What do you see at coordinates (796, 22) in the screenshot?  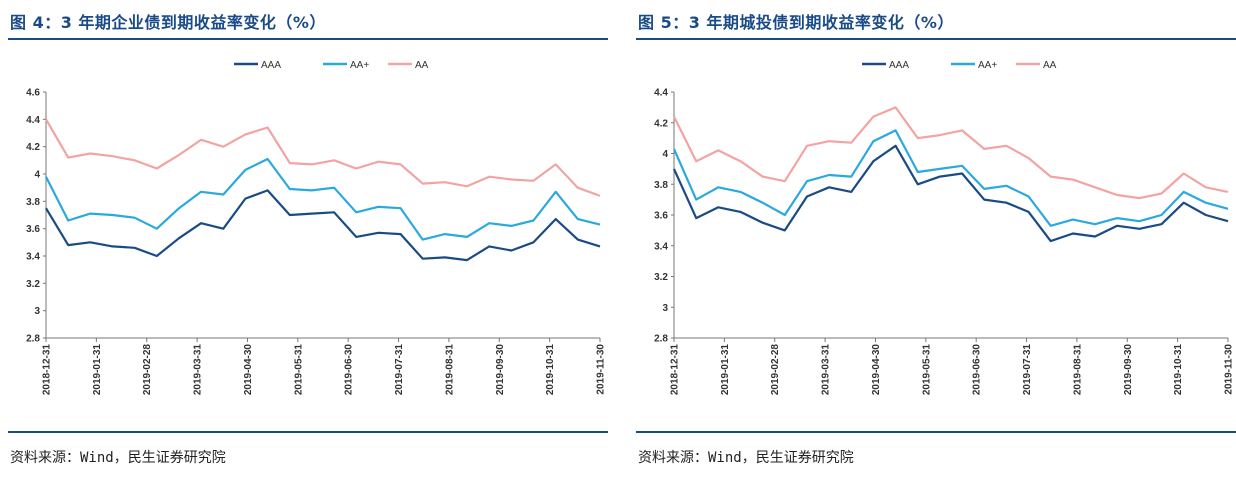 I see `figure-5-title: 图 5：3 年期城投债到期收益率变化（%）` at bounding box center [796, 22].